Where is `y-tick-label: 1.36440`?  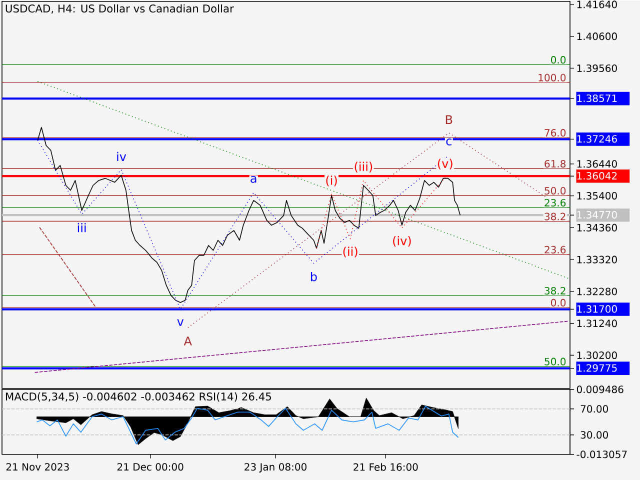
y-tick-label: 1.36440 is located at coordinates (597, 164).